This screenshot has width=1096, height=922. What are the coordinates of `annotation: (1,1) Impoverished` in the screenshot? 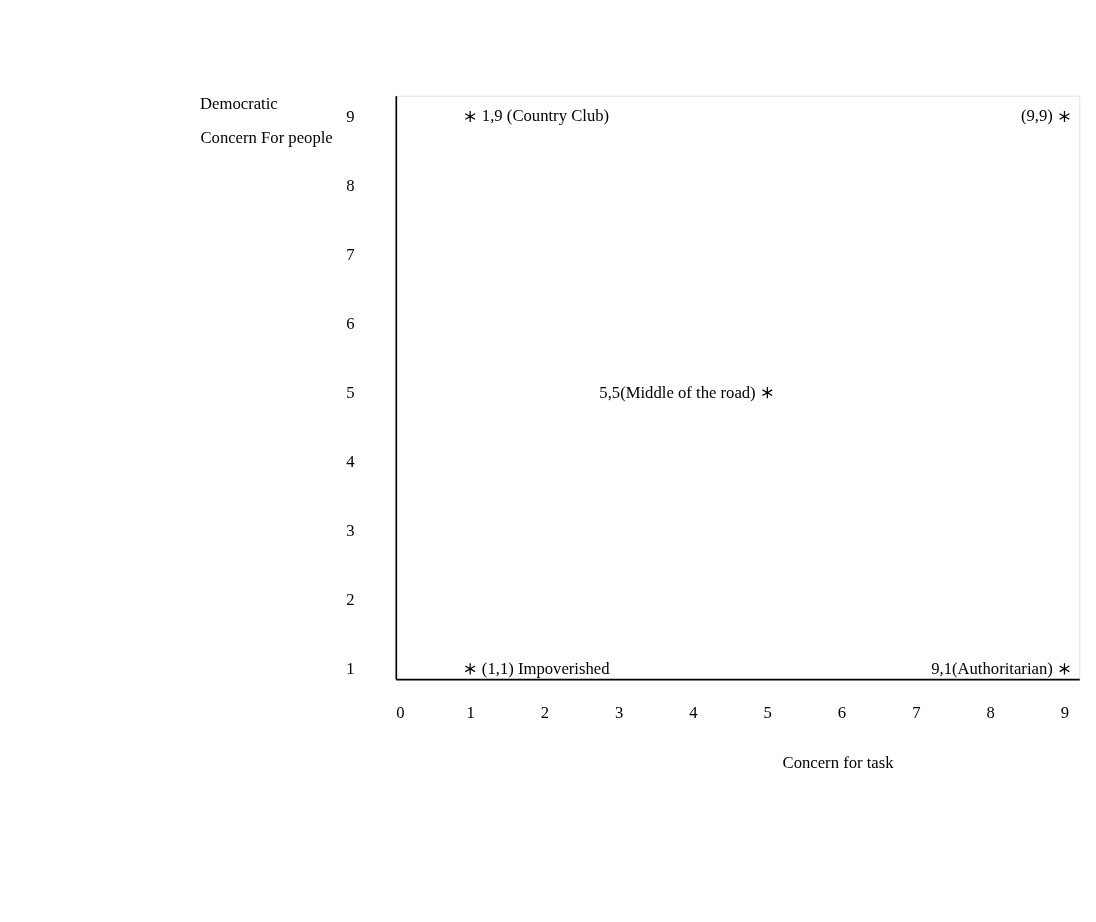 It's located at (546, 668).